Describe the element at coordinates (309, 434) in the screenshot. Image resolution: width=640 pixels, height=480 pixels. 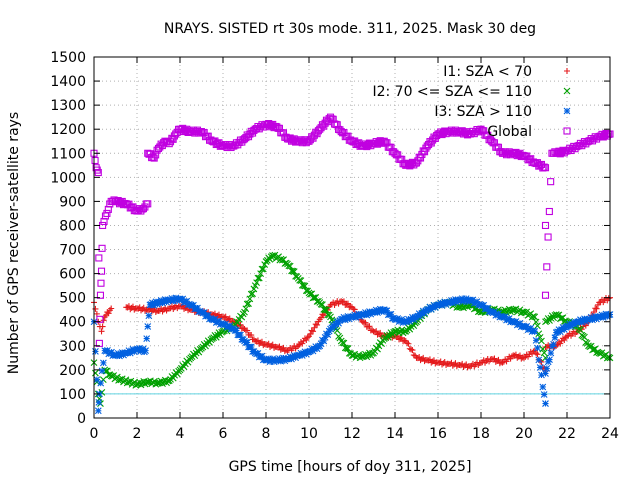
I see `x-tick-label: 10` at that location.